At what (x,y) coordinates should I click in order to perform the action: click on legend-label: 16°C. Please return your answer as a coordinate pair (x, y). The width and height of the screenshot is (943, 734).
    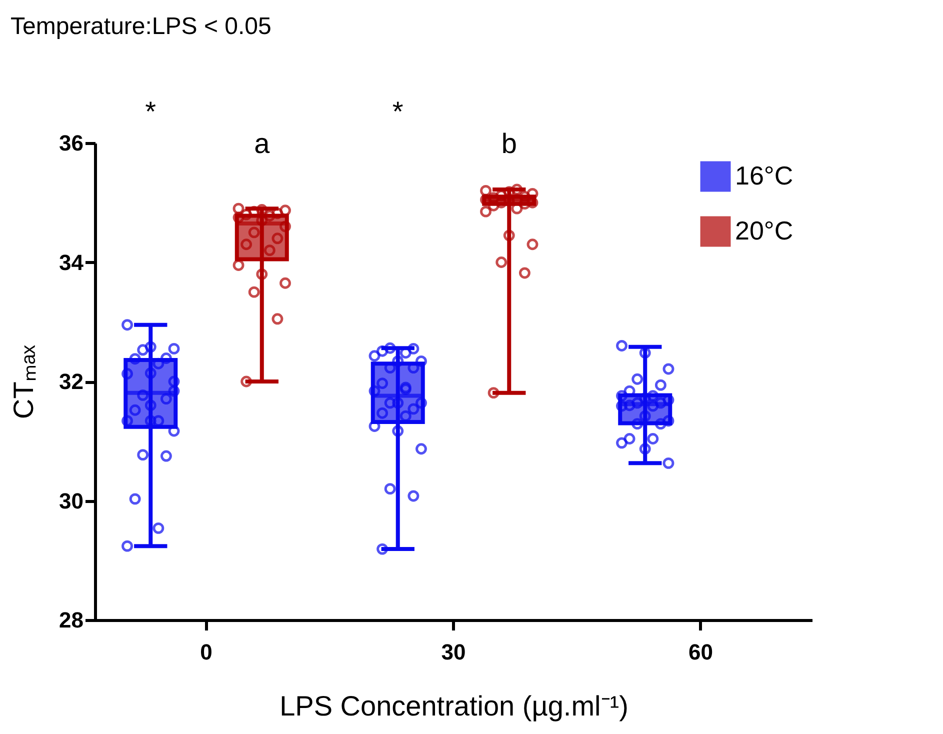
    Looking at the image, I should click on (764, 175).